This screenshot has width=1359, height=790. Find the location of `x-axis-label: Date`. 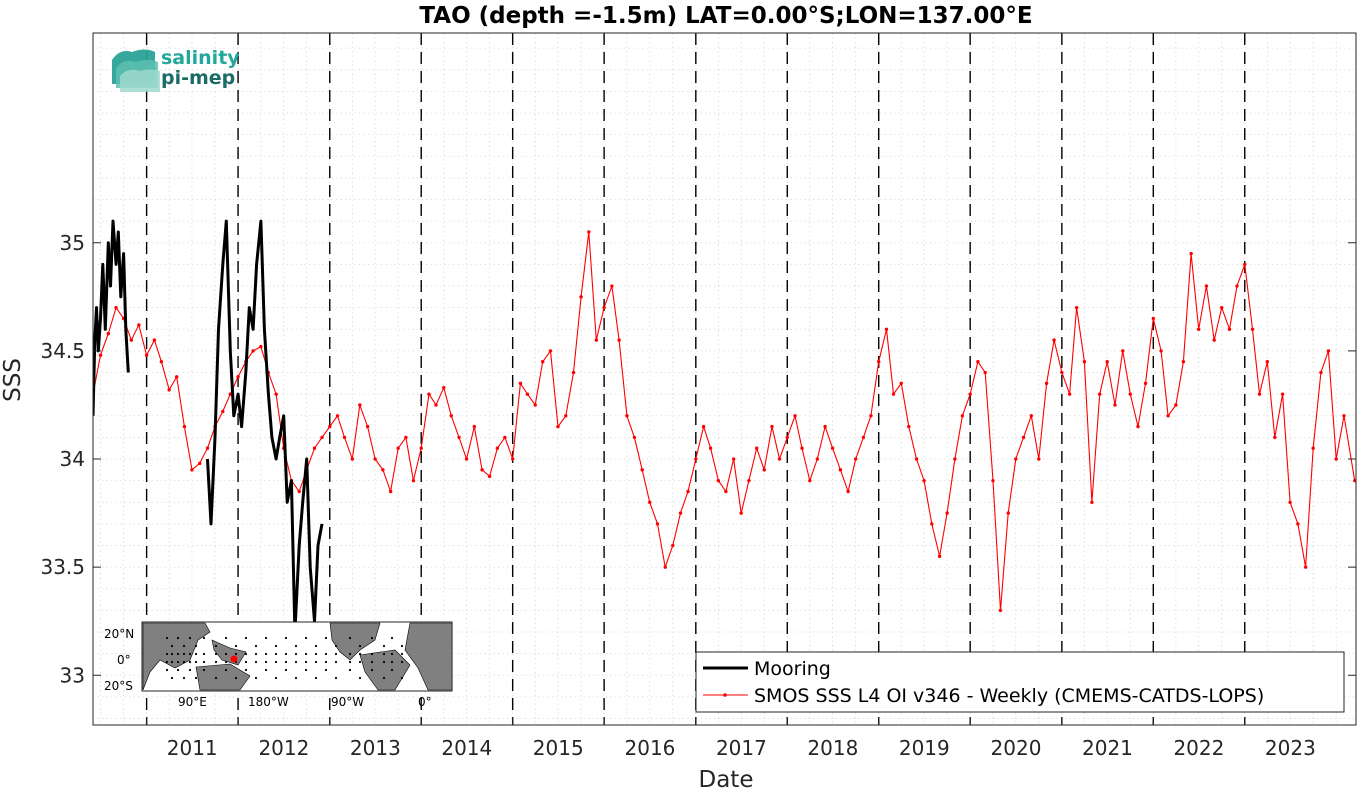

x-axis-label: Date is located at coordinates (726, 778).